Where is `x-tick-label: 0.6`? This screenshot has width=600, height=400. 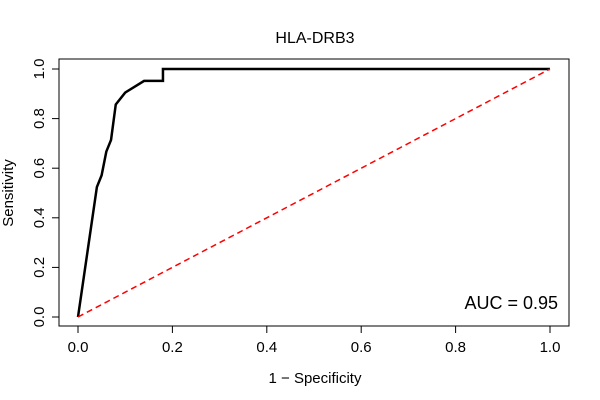 x-tick-label: 0.6 is located at coordinates (361, 347).